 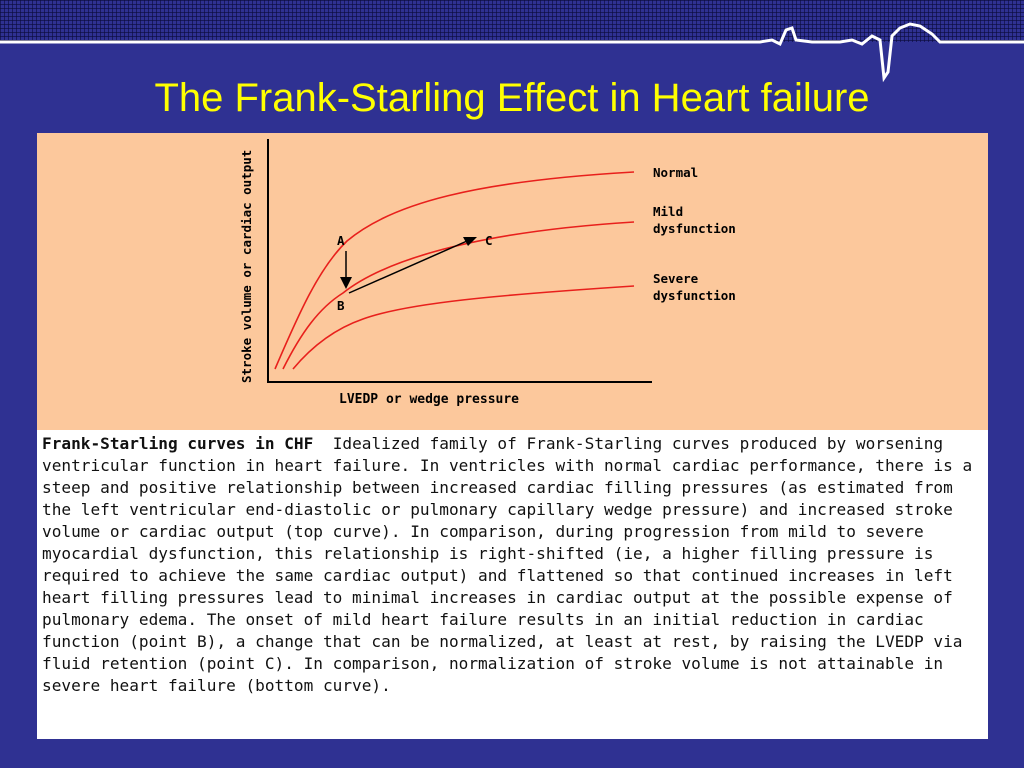 I want to click on mild-dysfunction-curve, so click(x=458, y=295).